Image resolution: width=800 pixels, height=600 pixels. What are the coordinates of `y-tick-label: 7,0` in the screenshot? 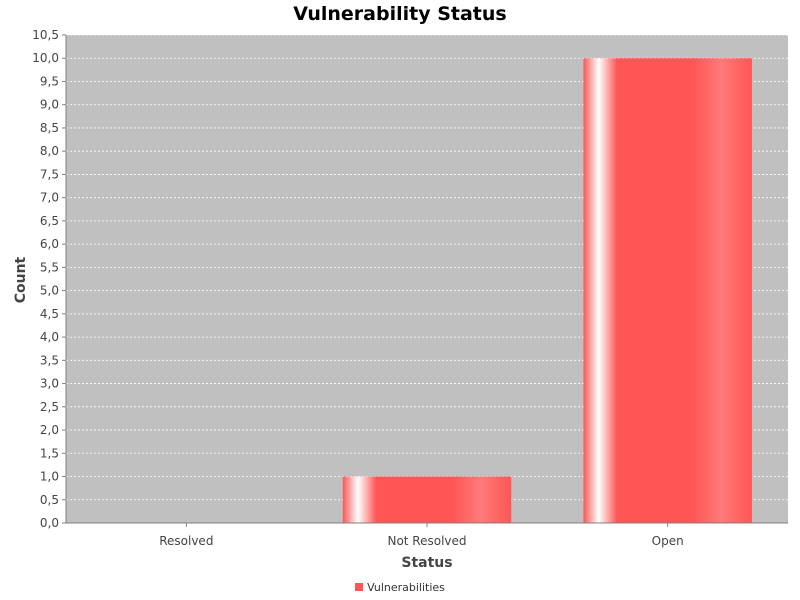 It's located at (49, 198).